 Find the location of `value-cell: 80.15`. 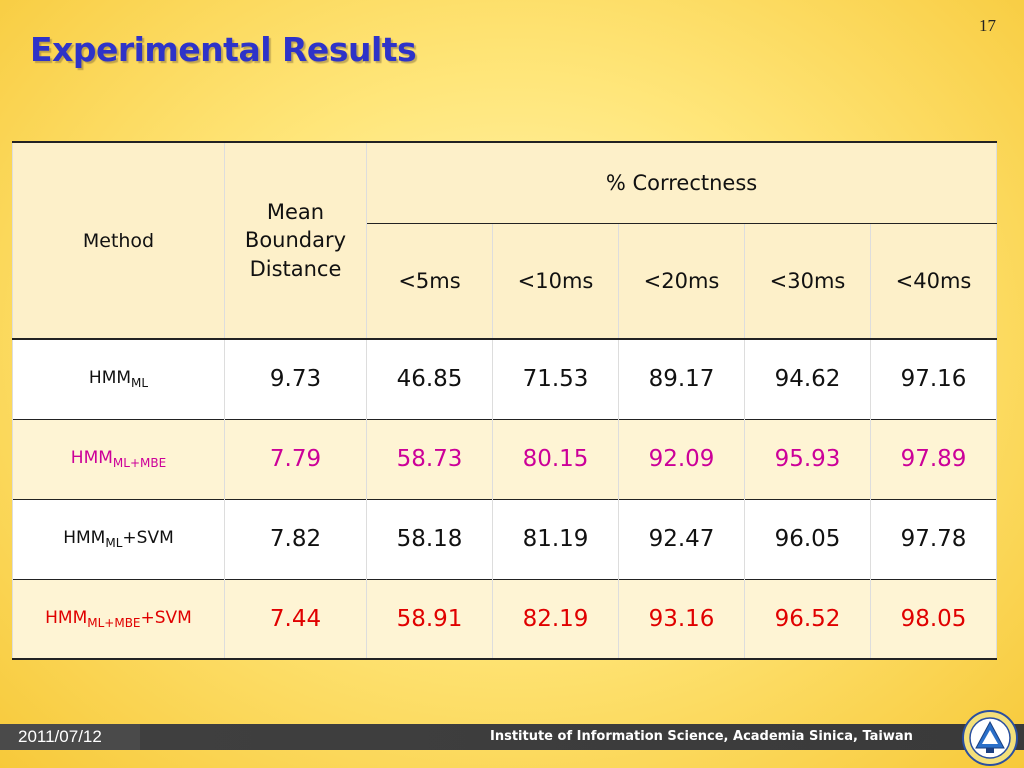

value-cell: 80.15 is located at coordinates (555, 459).